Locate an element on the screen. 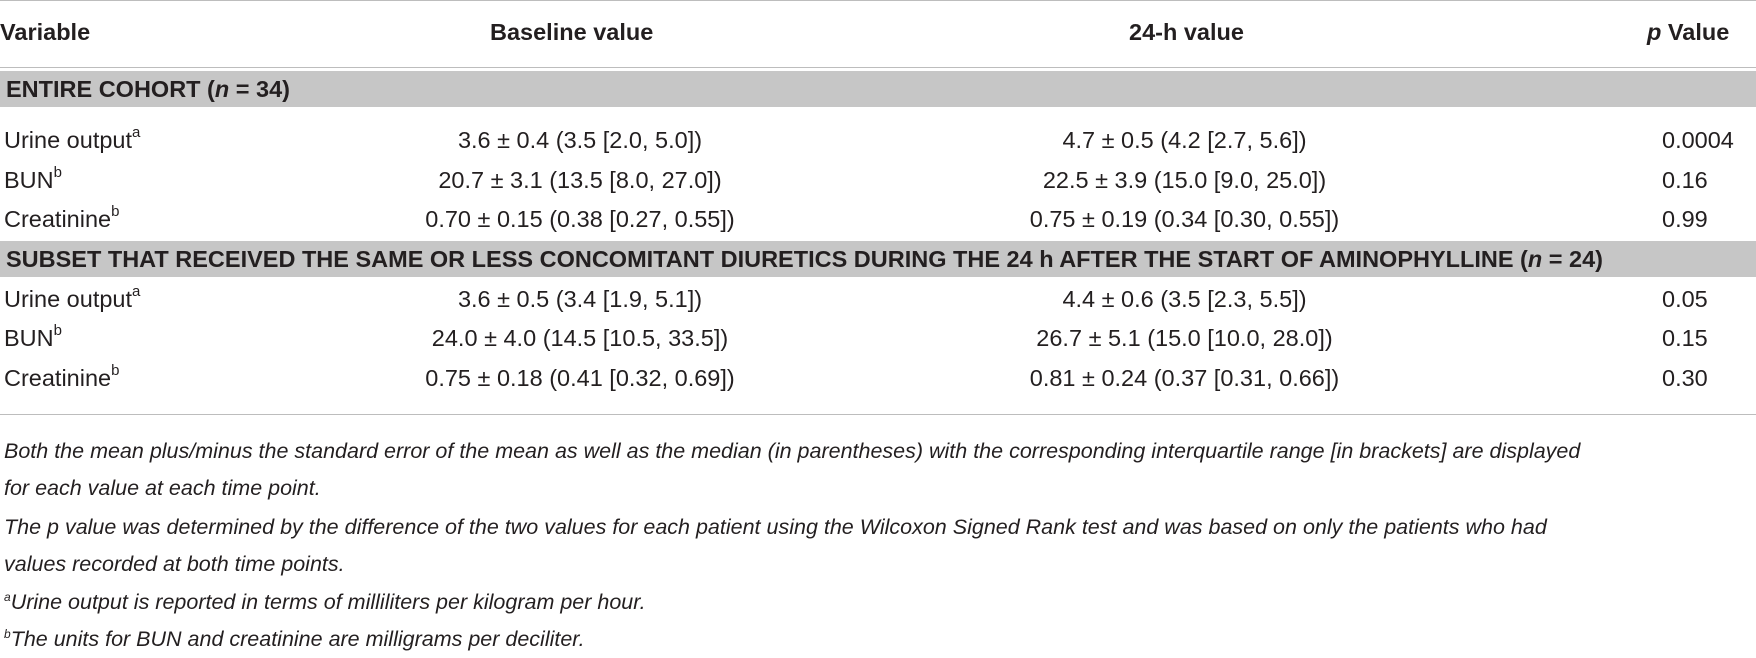 The image size is (1756, 658). row-24h-value: 4.7 ± 0.5 (4.2 [2.7, 5.6]) is located at coordinates (1184, 140).